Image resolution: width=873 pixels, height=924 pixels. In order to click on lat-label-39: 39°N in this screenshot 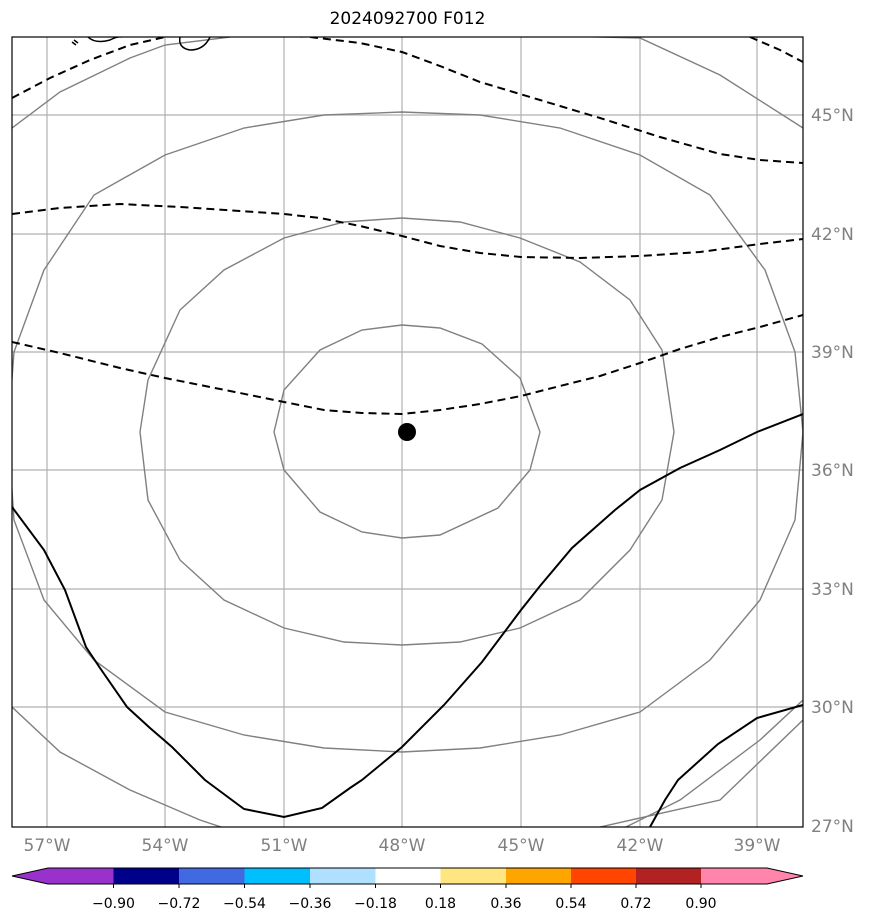, I will do `click(832, 353)`.